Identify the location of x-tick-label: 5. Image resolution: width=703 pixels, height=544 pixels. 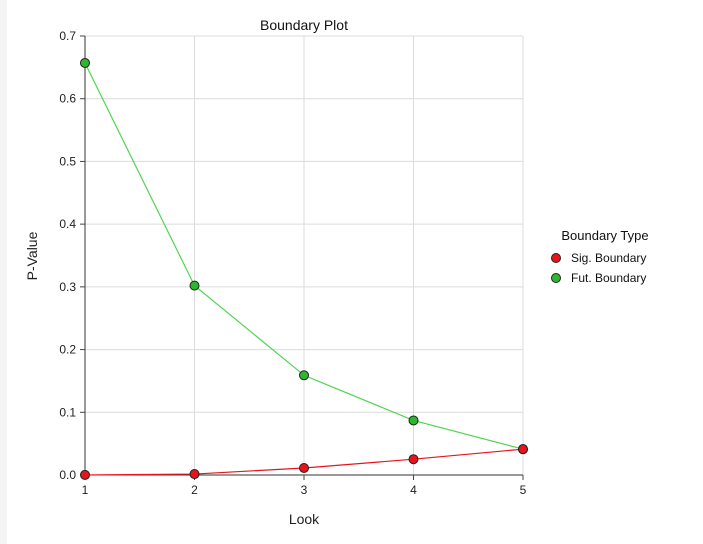
(523, 490).